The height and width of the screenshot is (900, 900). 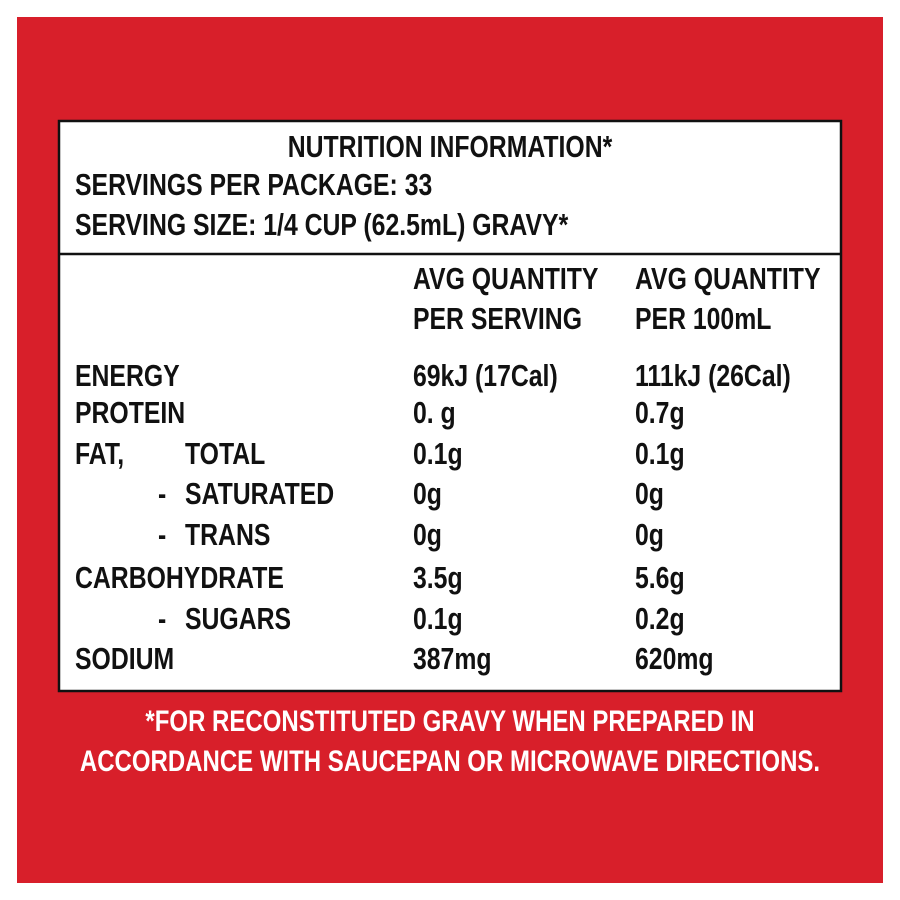 I want to click on servings: SERVINGS PER PACKAGE: 33, so click(x=253, y=185).